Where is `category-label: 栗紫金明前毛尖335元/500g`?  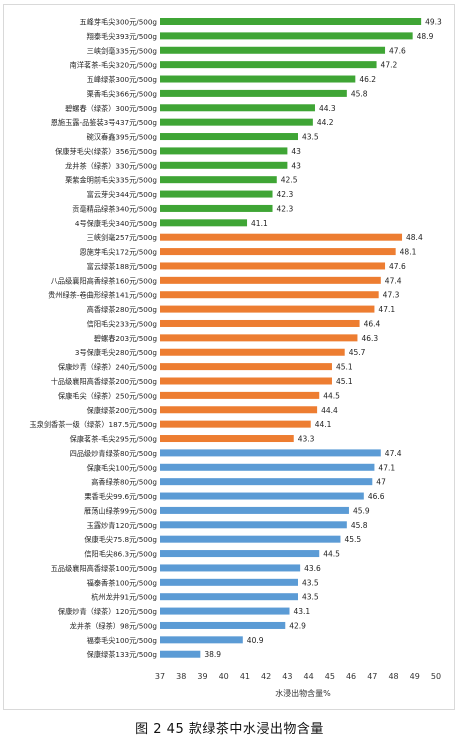
category-label: 栗紫金明前毛尖335元/500g is located at coordinates (111, 180).